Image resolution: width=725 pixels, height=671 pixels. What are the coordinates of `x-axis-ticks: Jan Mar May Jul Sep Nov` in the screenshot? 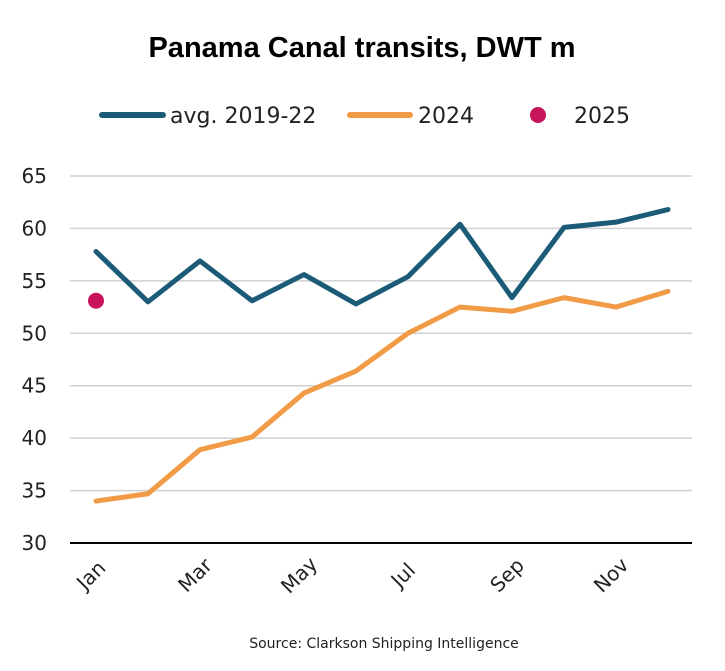 It's located at (351, 575).